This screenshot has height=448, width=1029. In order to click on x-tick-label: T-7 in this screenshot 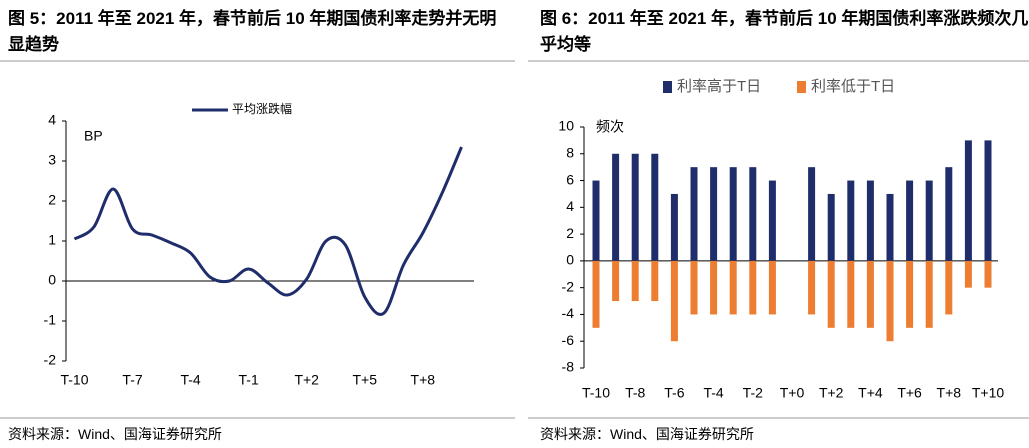, I will do `click(132, 380)`.